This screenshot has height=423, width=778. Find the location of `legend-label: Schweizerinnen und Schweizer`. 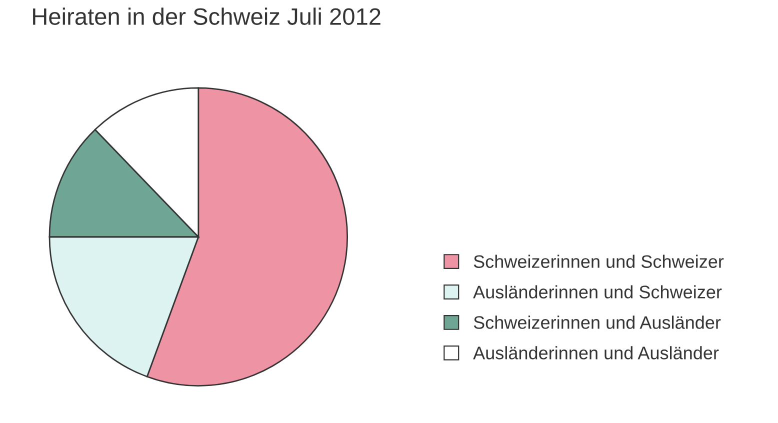

legend-label: Schweizerinnen und Schweizer is located at coordinates (599, 261).